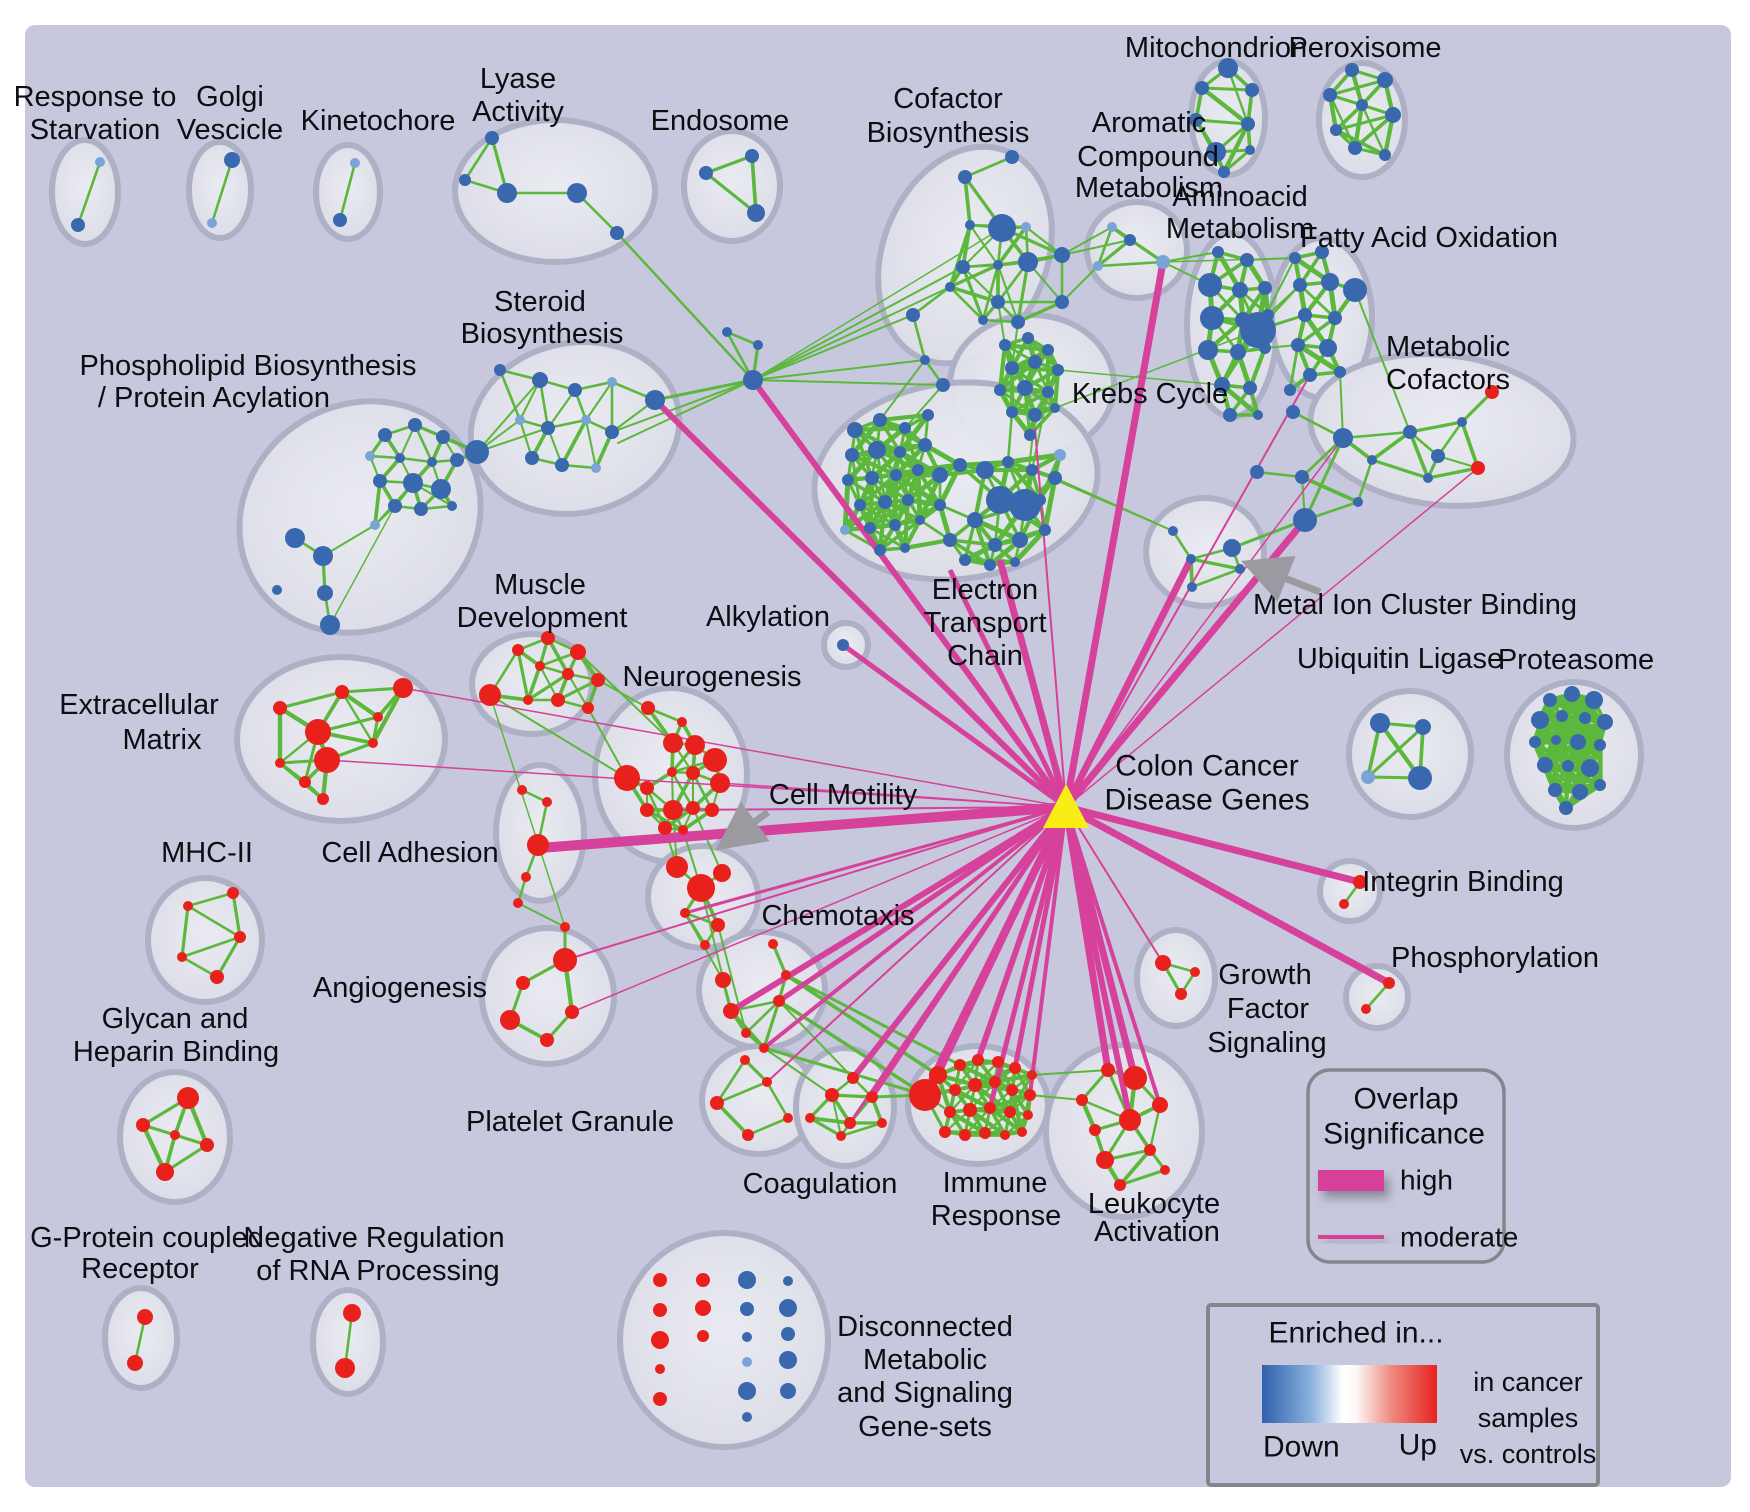 This screenshot has height=1512, width=1750. I want to click on disconnected-gene-sets-label: Disconnected, so click(925, 1327).